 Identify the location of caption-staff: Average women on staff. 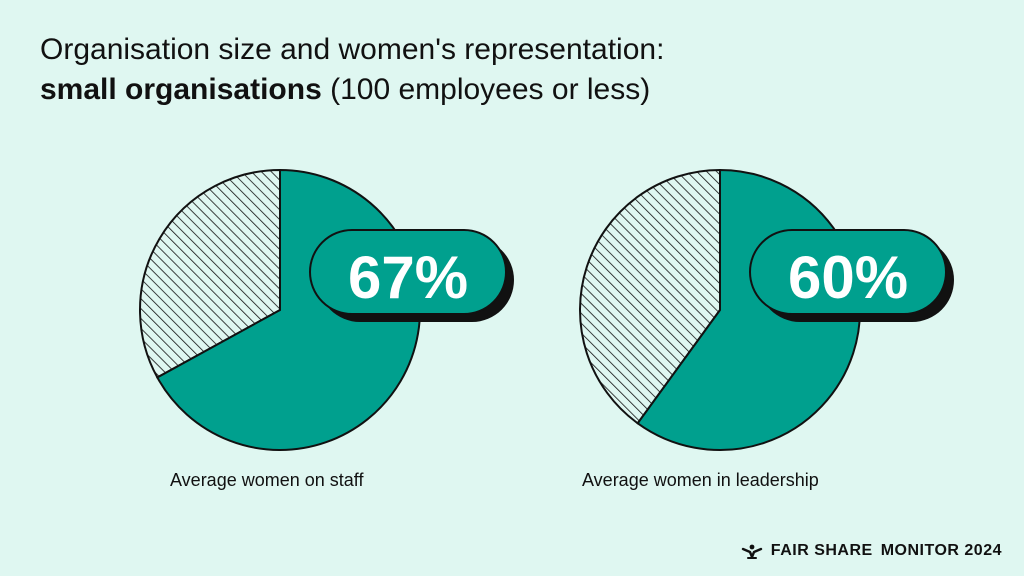
(267, 480).